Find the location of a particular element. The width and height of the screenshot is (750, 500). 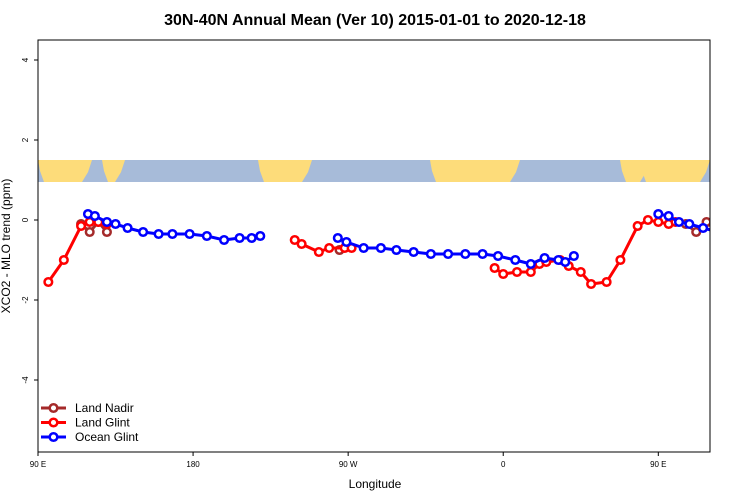

y-tick-label: 0 is located at coordinates (25, 219).